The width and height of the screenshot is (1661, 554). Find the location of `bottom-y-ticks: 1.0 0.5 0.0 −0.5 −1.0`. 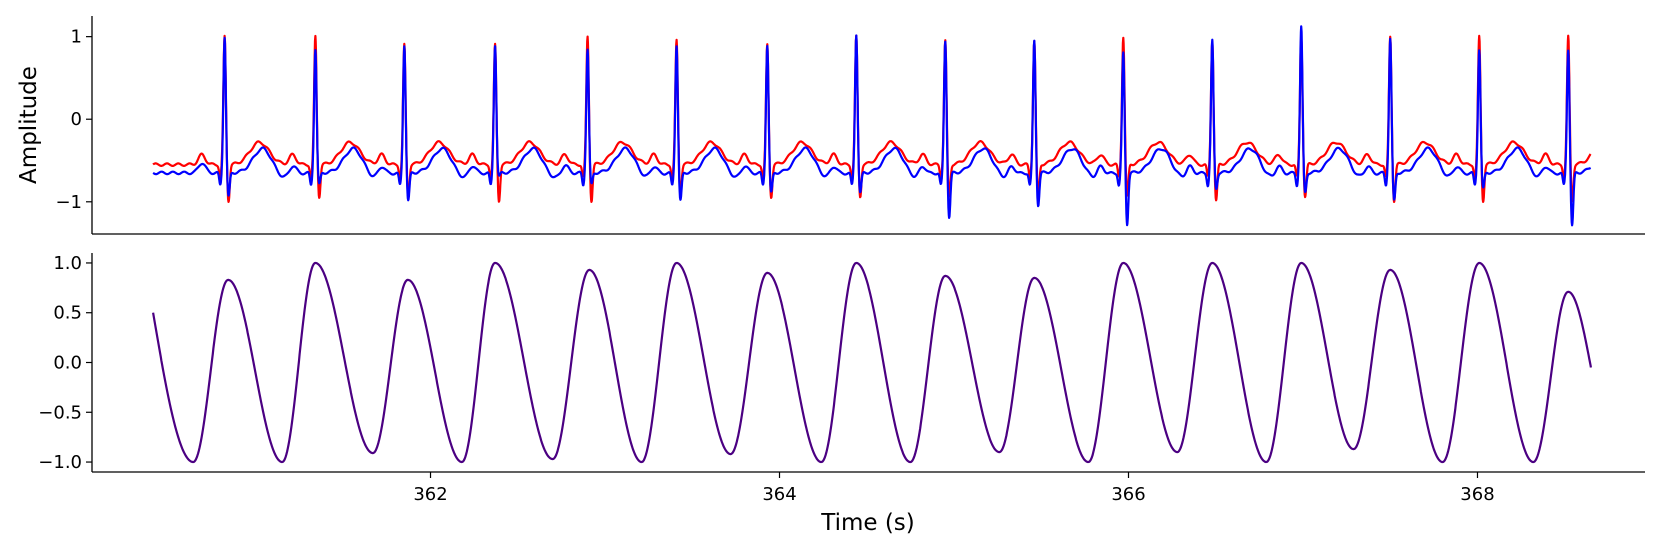

bottom-y-ticks: 1.0 0.5 0.0 −0.5 −1.0 is located at coordinates (65, 363).